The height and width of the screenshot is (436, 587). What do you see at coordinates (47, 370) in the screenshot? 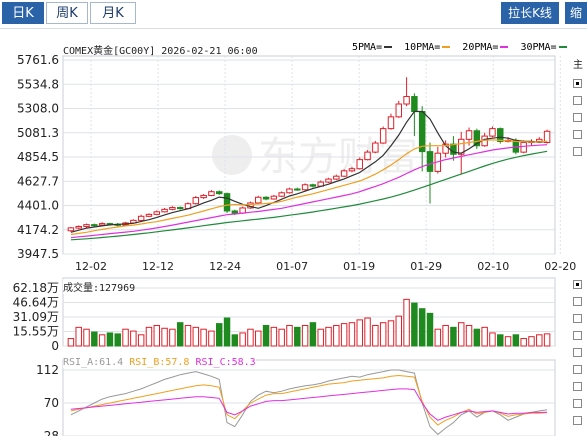
I see `rsi-y-tick: 112` at bounding box center [47, 370].